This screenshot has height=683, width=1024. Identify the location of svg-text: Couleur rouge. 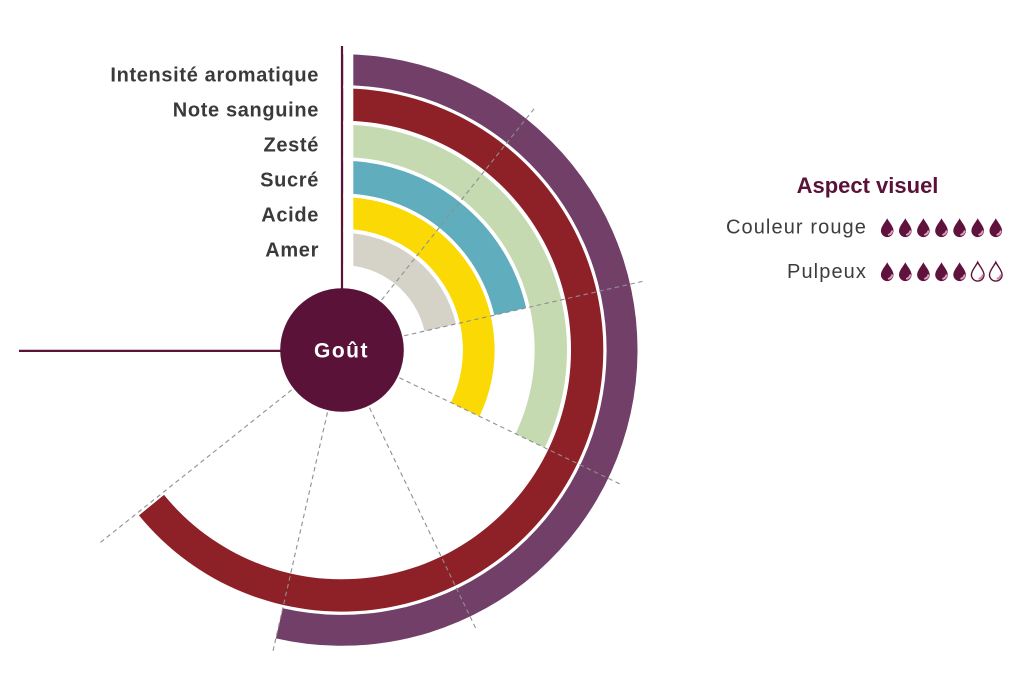
(796, 228).